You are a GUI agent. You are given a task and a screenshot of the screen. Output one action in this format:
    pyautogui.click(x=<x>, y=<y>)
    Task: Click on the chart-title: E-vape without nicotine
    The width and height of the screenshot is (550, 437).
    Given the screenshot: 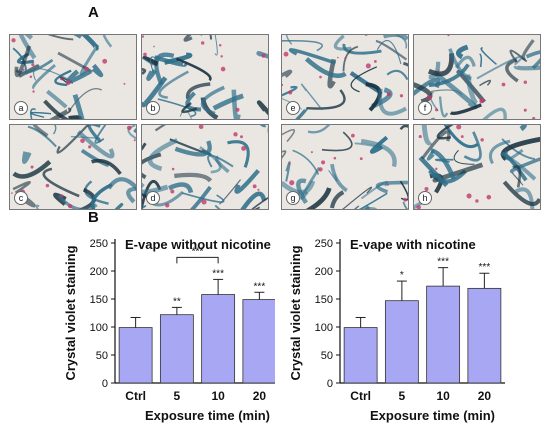 What is the action you would take?
    pyautogui.click(x=198, y=244)
    